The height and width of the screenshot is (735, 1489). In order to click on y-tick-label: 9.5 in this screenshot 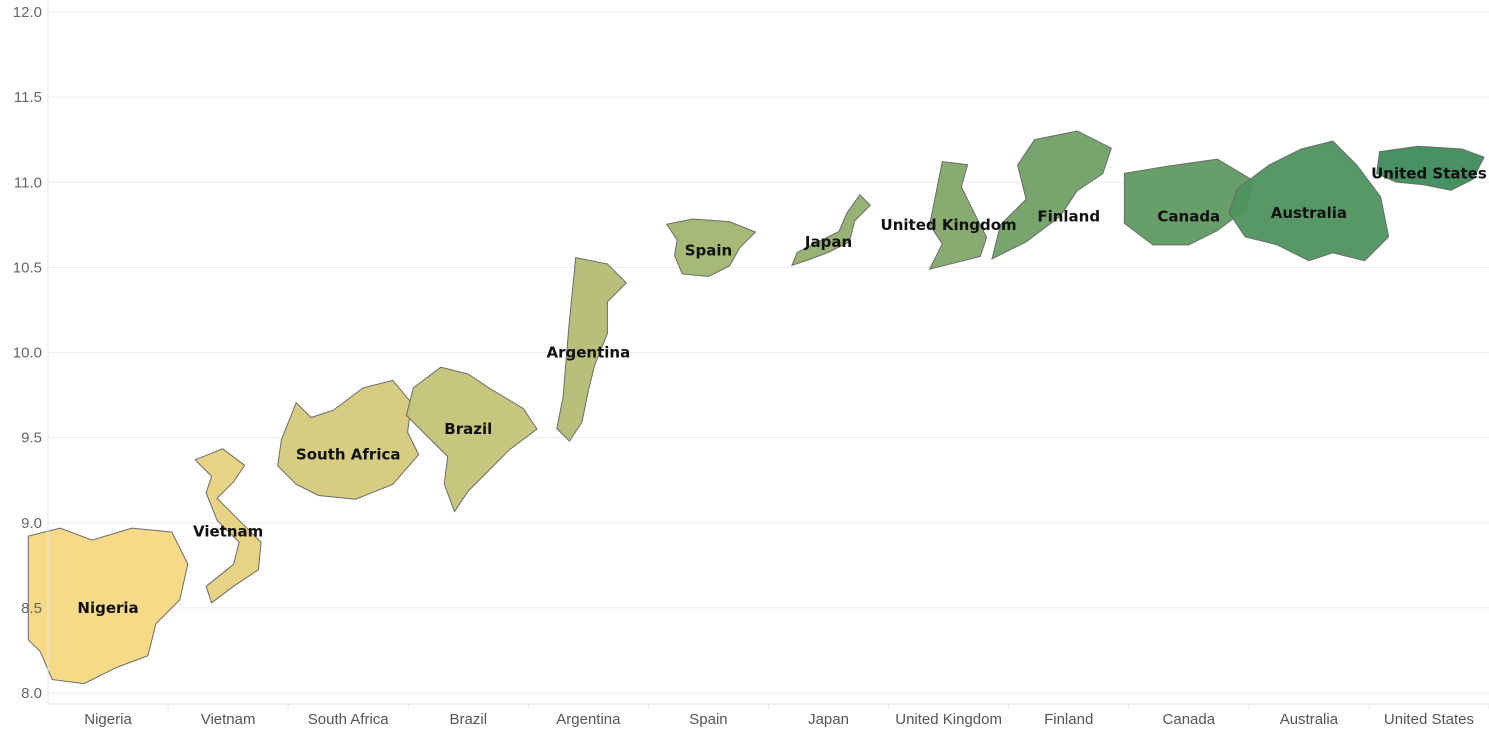, I will do `click(31, 438)`.